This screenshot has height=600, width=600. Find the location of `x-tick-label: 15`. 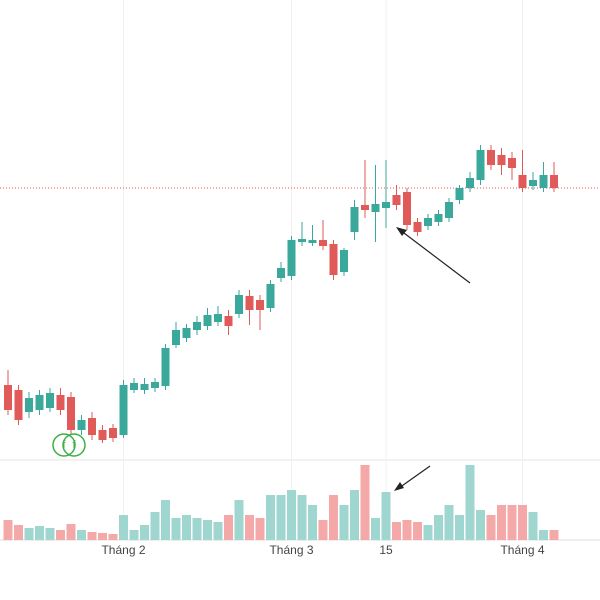

x-tick-label: 15 is located at coordinates (386, 550).